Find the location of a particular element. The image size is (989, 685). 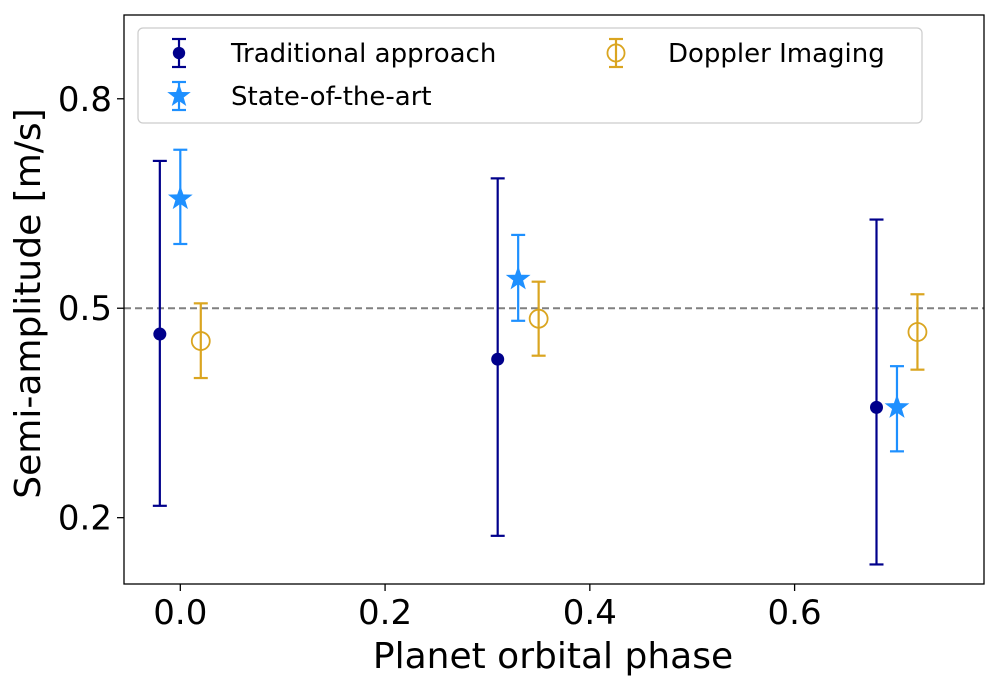

x-tick-label-2: 0.4 is located at coordinates (590, 613).